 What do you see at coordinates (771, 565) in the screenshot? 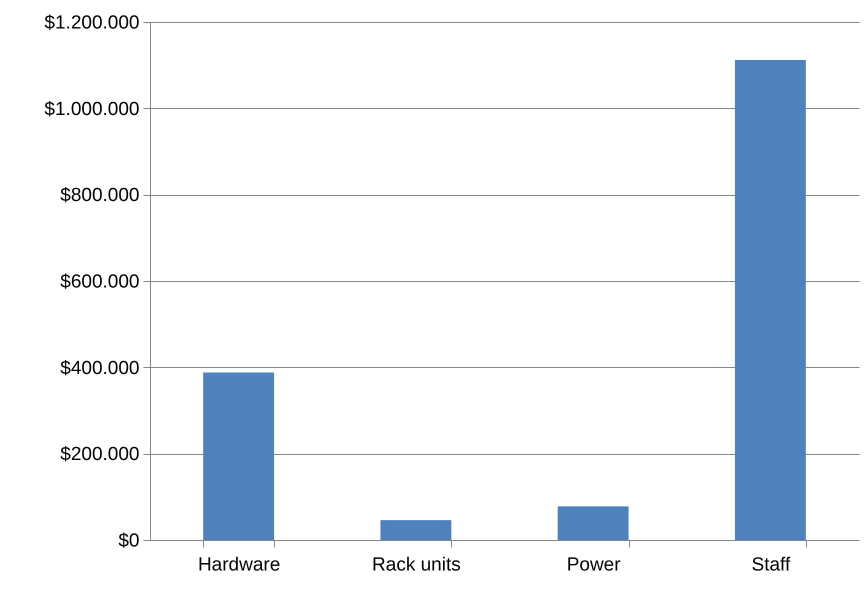
I see `x-tick-label: Staff` at bounding box center [771, 565].